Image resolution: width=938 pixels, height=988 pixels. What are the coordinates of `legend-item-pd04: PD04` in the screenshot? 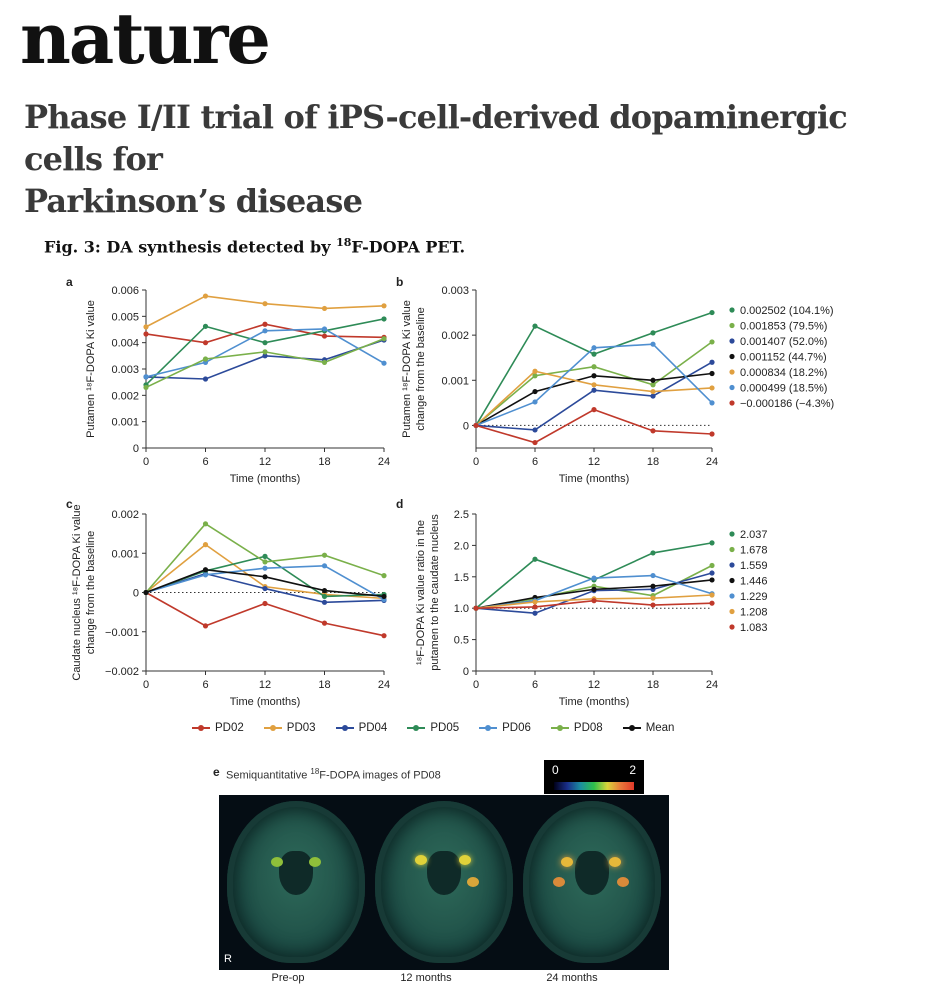 It's located at (361, 728).